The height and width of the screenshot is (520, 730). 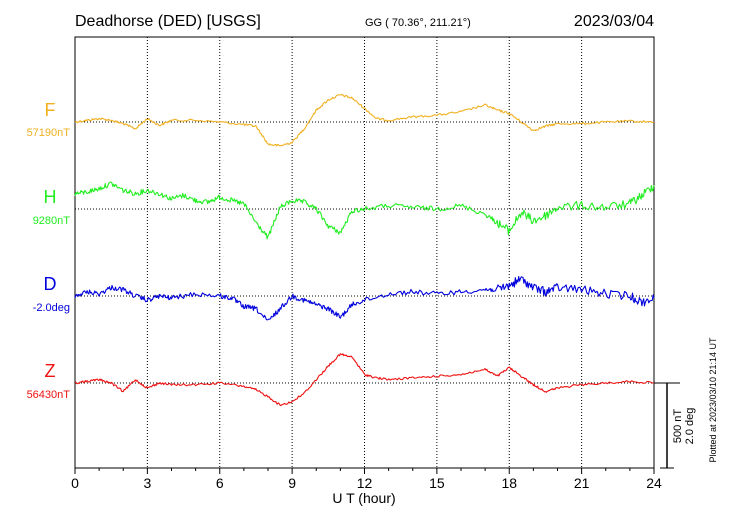 What do you see at coordinates (678, 426) in the screenshot?
I see `scale-bar-nt-label: 500 nT` at bounding box center [678, 426].